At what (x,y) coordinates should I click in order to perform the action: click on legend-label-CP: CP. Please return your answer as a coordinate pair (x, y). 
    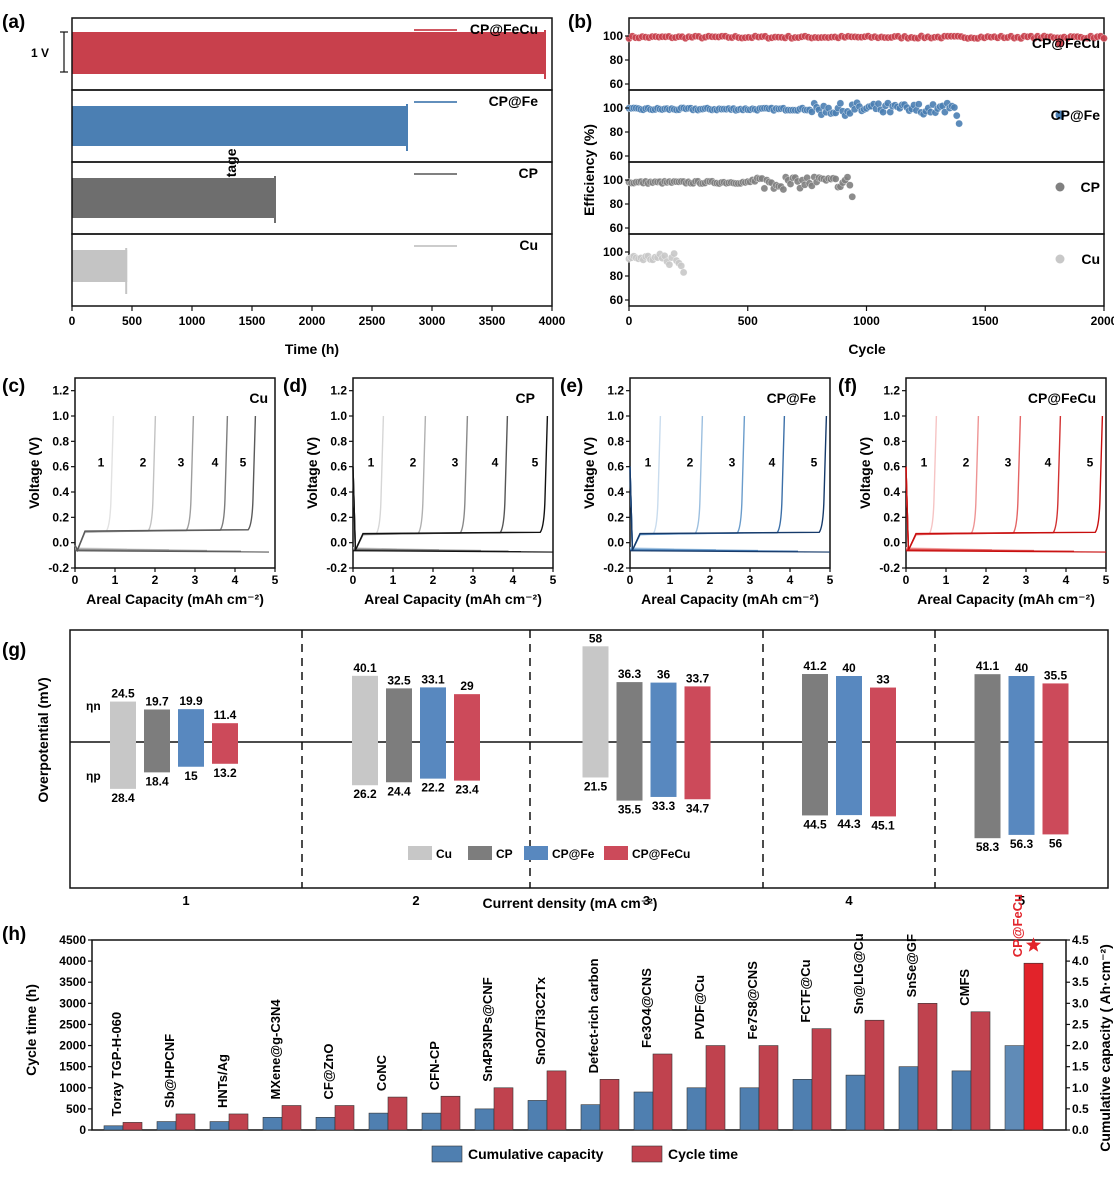
    Looking at the image, I should click on (528, 173).